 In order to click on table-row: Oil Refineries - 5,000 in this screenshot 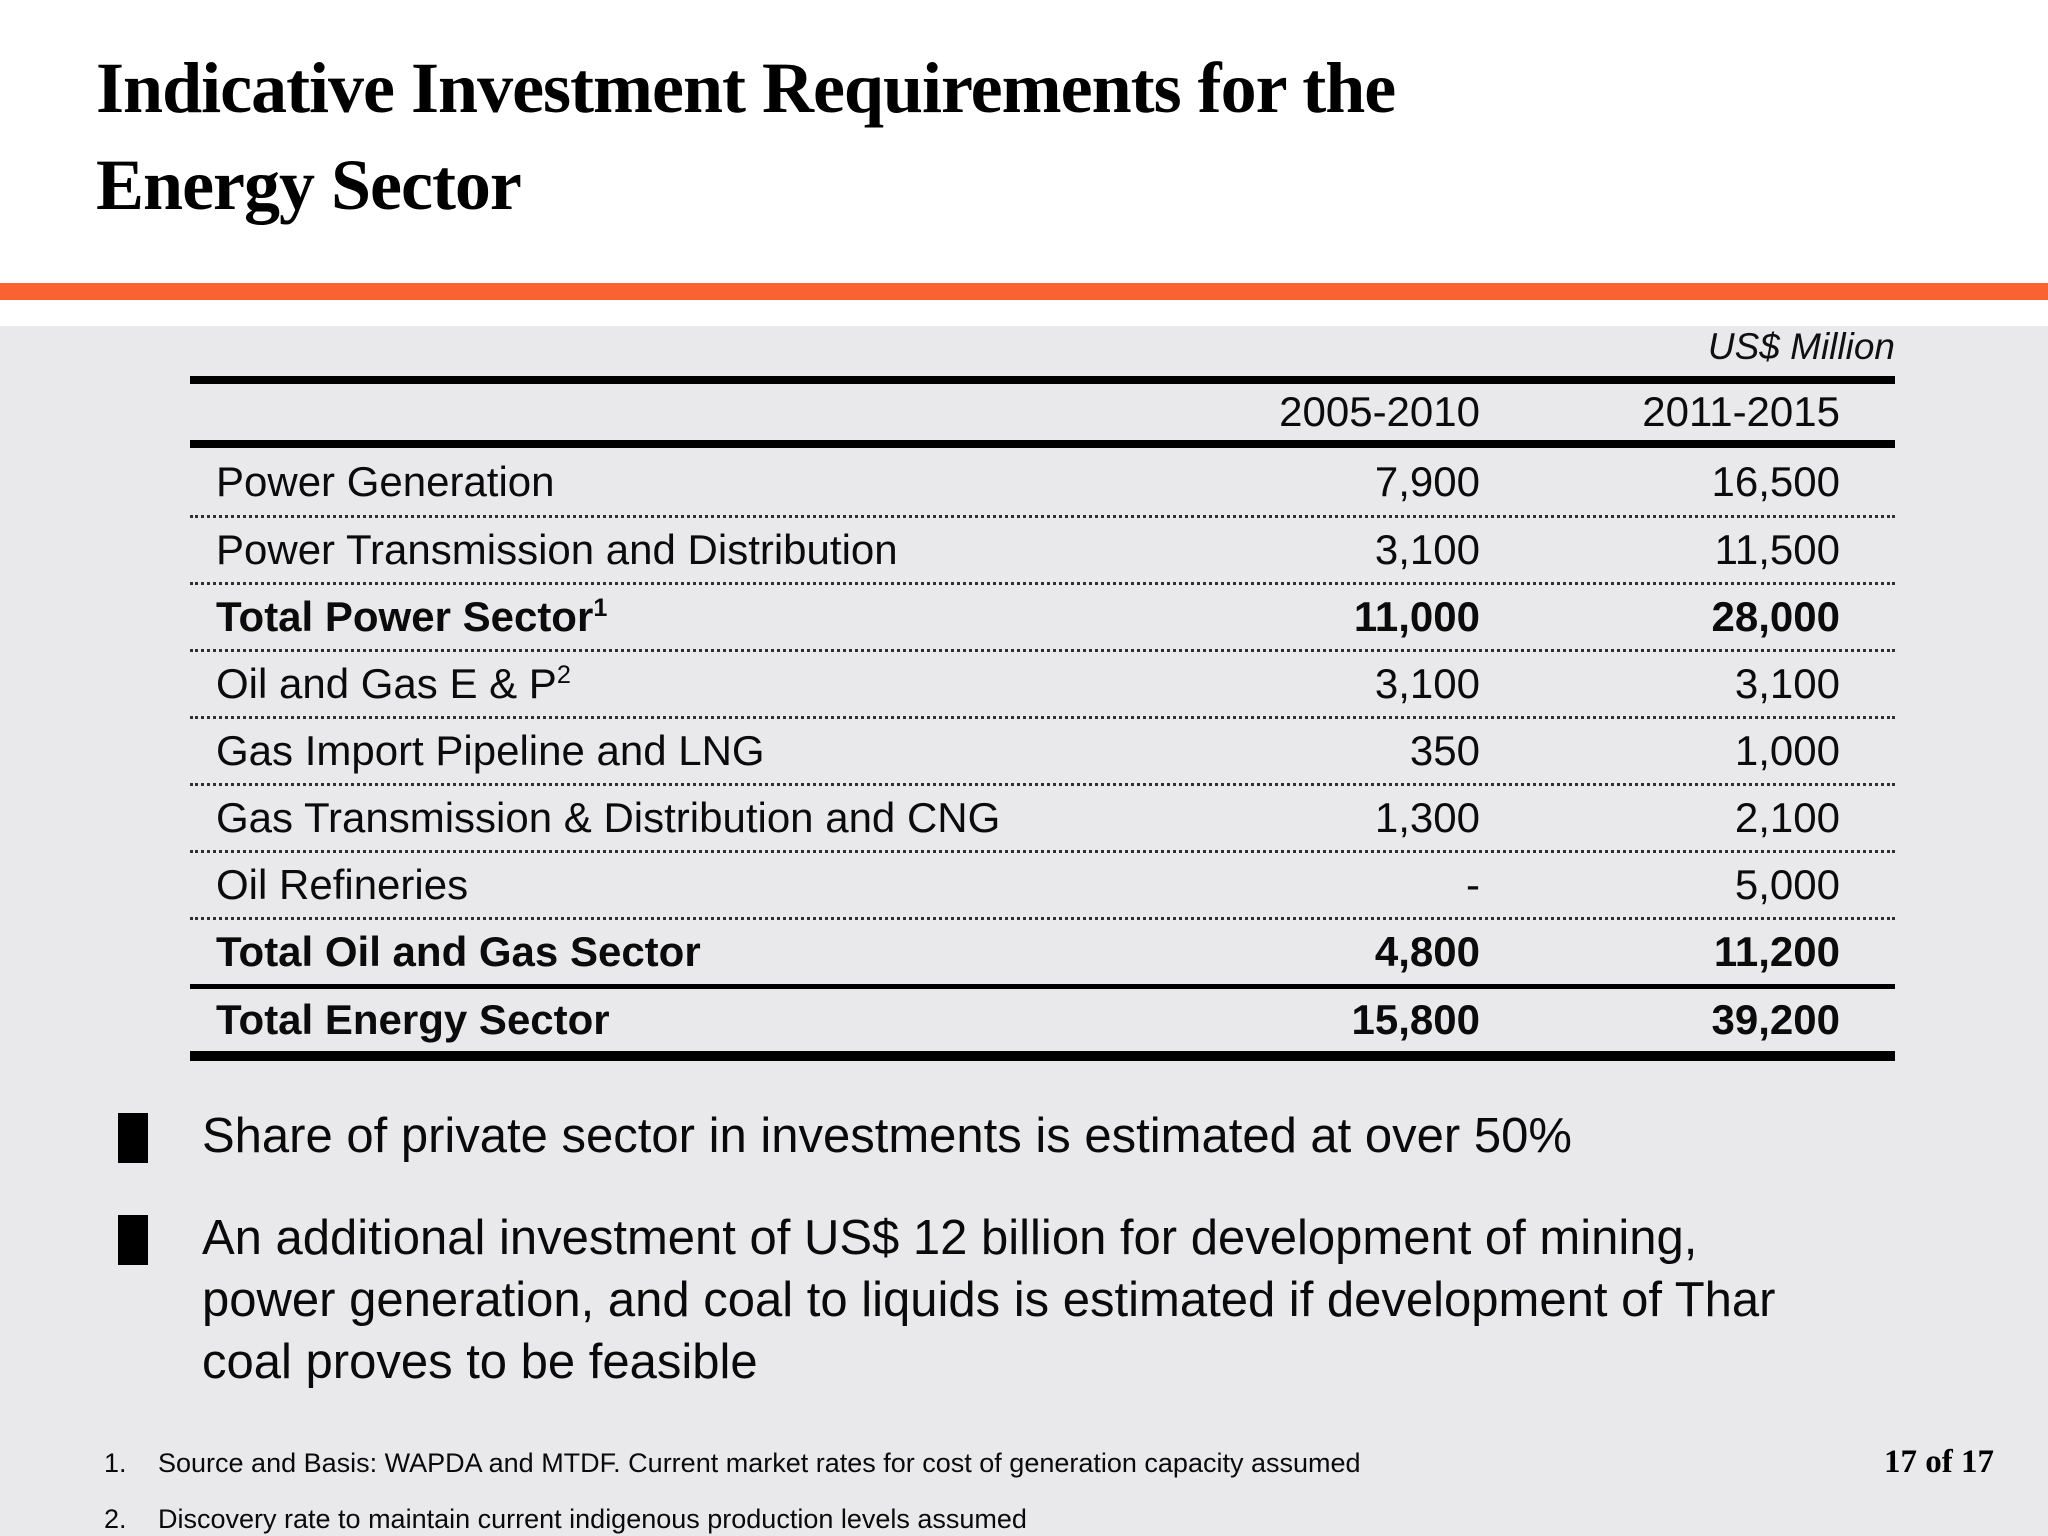, I will do `click(1042, 883)`.